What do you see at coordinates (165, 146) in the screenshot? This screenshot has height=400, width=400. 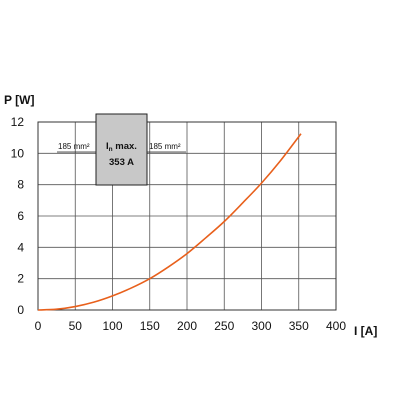 I see `right-cross-section-label: 185 mm²` at bounding box center [165, 146].